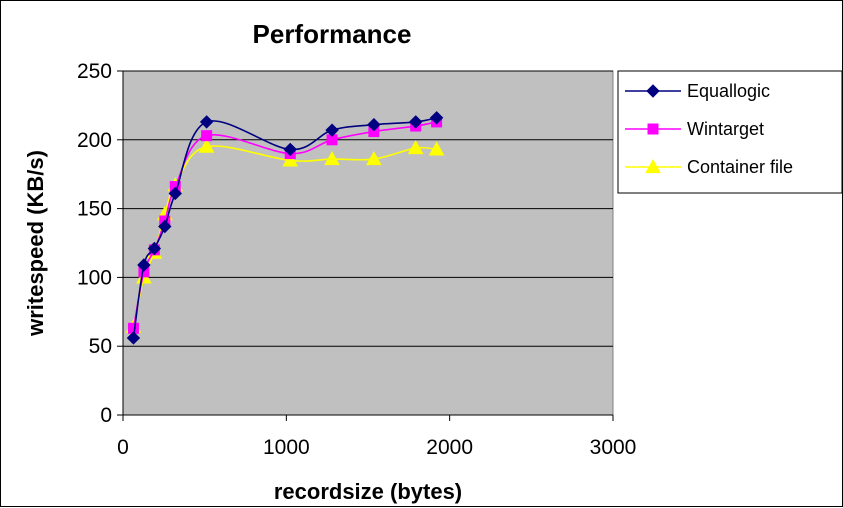 This screenshot has height=508, width=843. Describe the element at coordinates (123, 447) in the screenshot. I see `x-tick-label: 0` at that location.